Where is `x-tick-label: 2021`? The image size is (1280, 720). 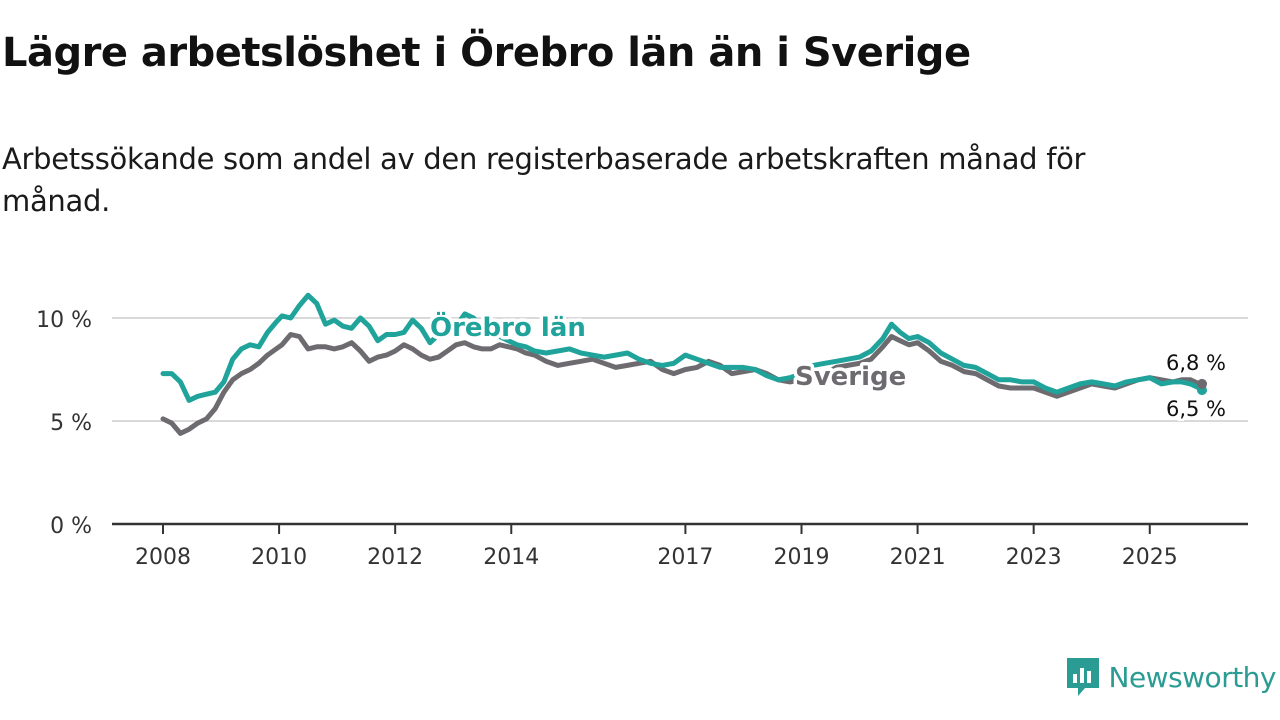 x-tick-label: 2021 is located at coordinates (918, 557).